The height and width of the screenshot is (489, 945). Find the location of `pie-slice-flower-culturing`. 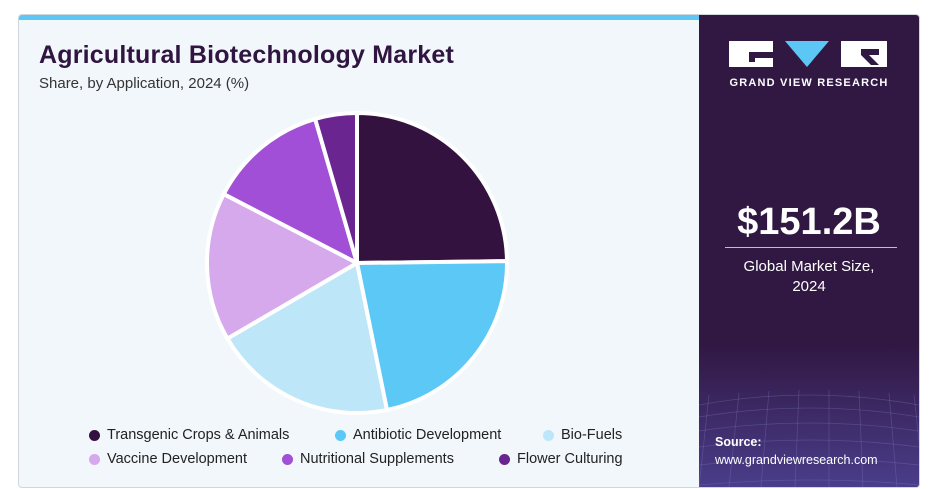

pie-slice-flower-culturing is located at coordinates (336, 188).